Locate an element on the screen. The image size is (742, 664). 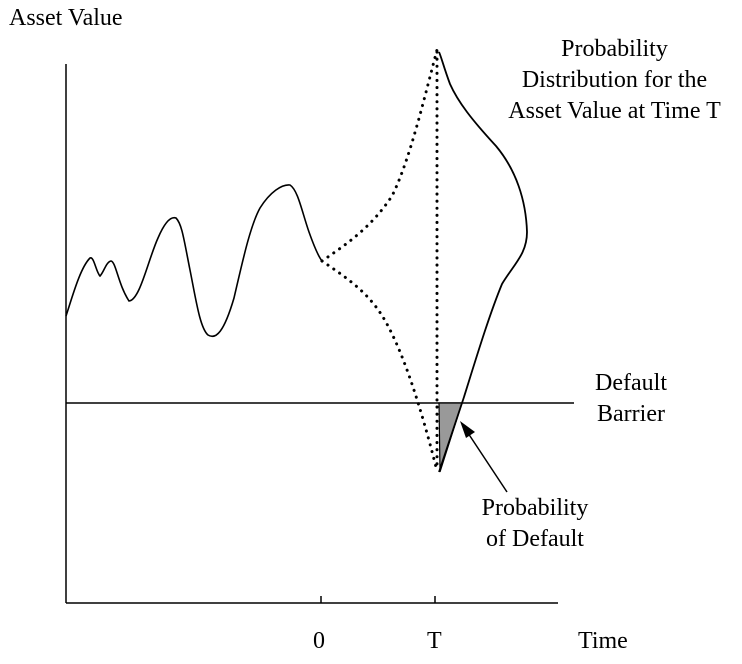
asset-value-path is located at coordinates (194, 261).